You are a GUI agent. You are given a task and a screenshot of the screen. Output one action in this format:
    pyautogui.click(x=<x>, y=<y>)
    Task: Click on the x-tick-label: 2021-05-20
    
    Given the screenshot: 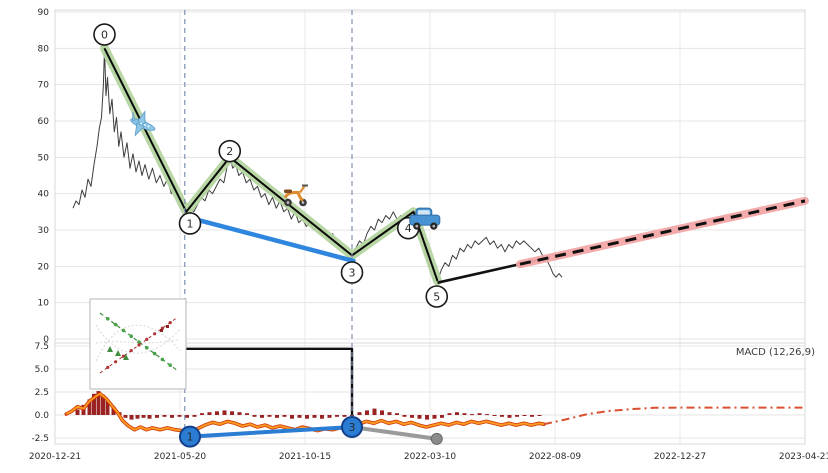 What is the action you would take?
    pyautogui.click(x=180, y=457)
    